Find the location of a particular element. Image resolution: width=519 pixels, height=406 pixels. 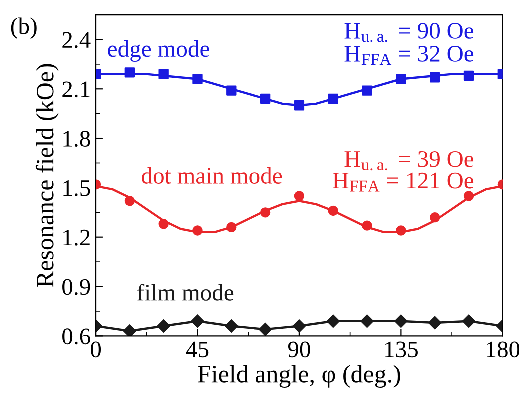

y-tick-label: 2.4 is located at coordinates (76, 40).